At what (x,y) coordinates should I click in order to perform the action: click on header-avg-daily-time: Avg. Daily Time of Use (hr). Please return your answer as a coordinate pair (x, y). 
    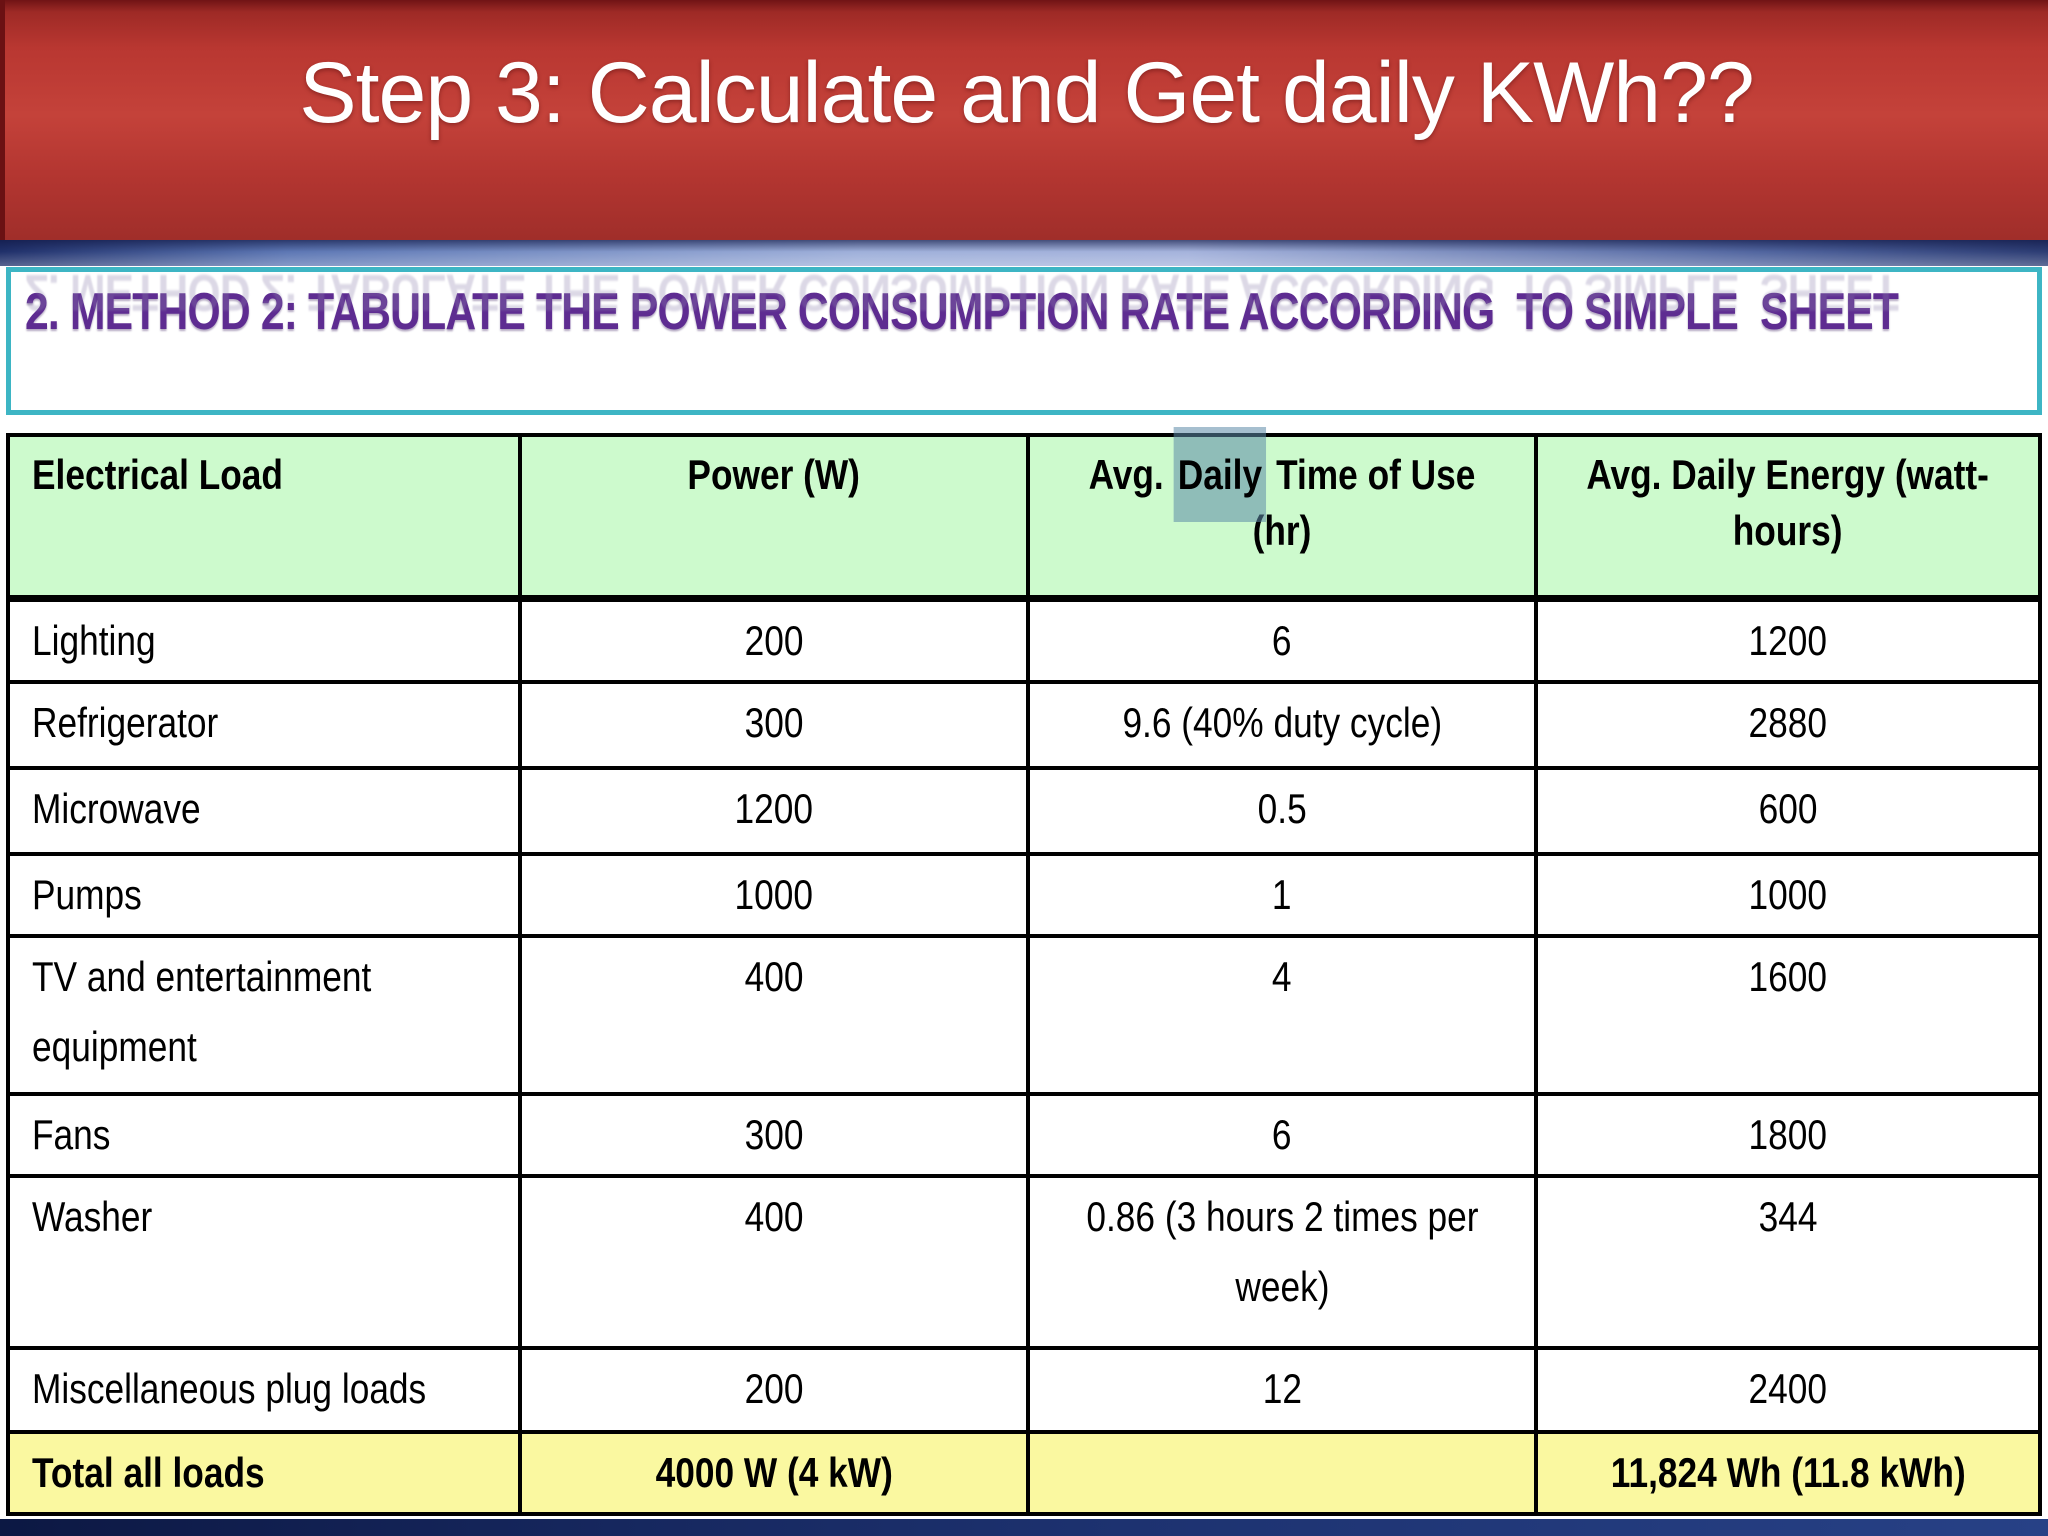
    Looking at the image, I should click on (1282, 514).